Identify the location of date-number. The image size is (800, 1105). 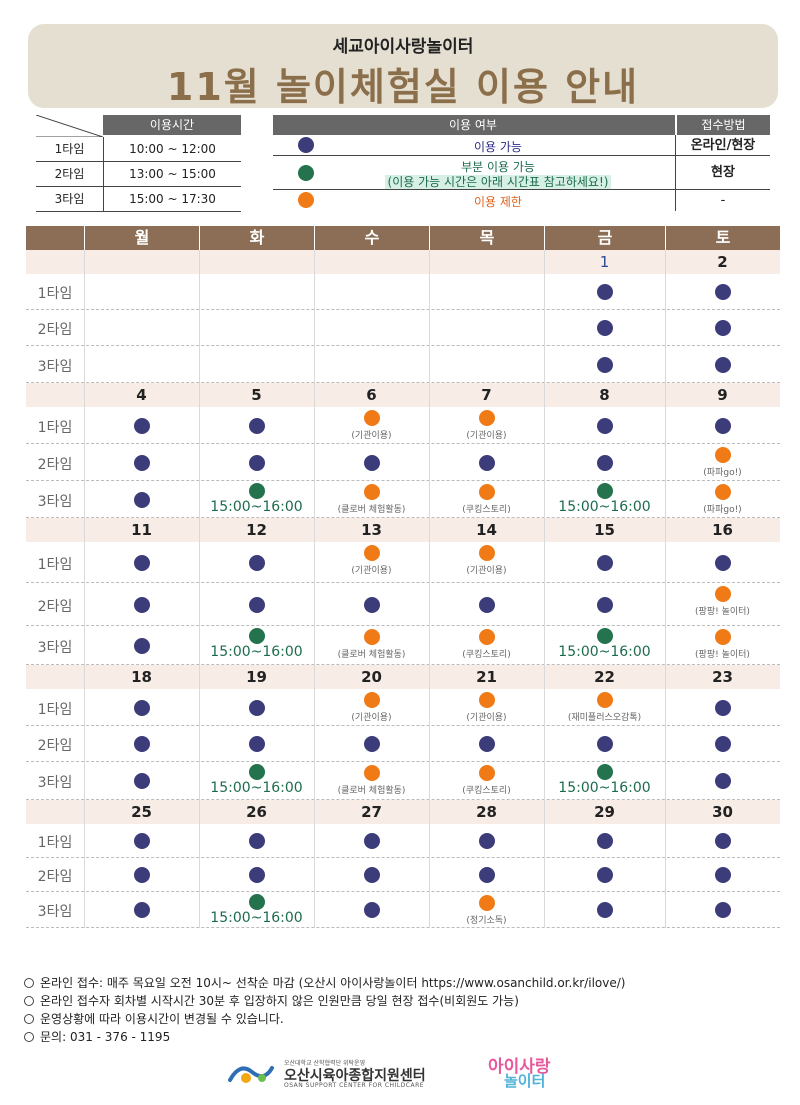
(141, 262).